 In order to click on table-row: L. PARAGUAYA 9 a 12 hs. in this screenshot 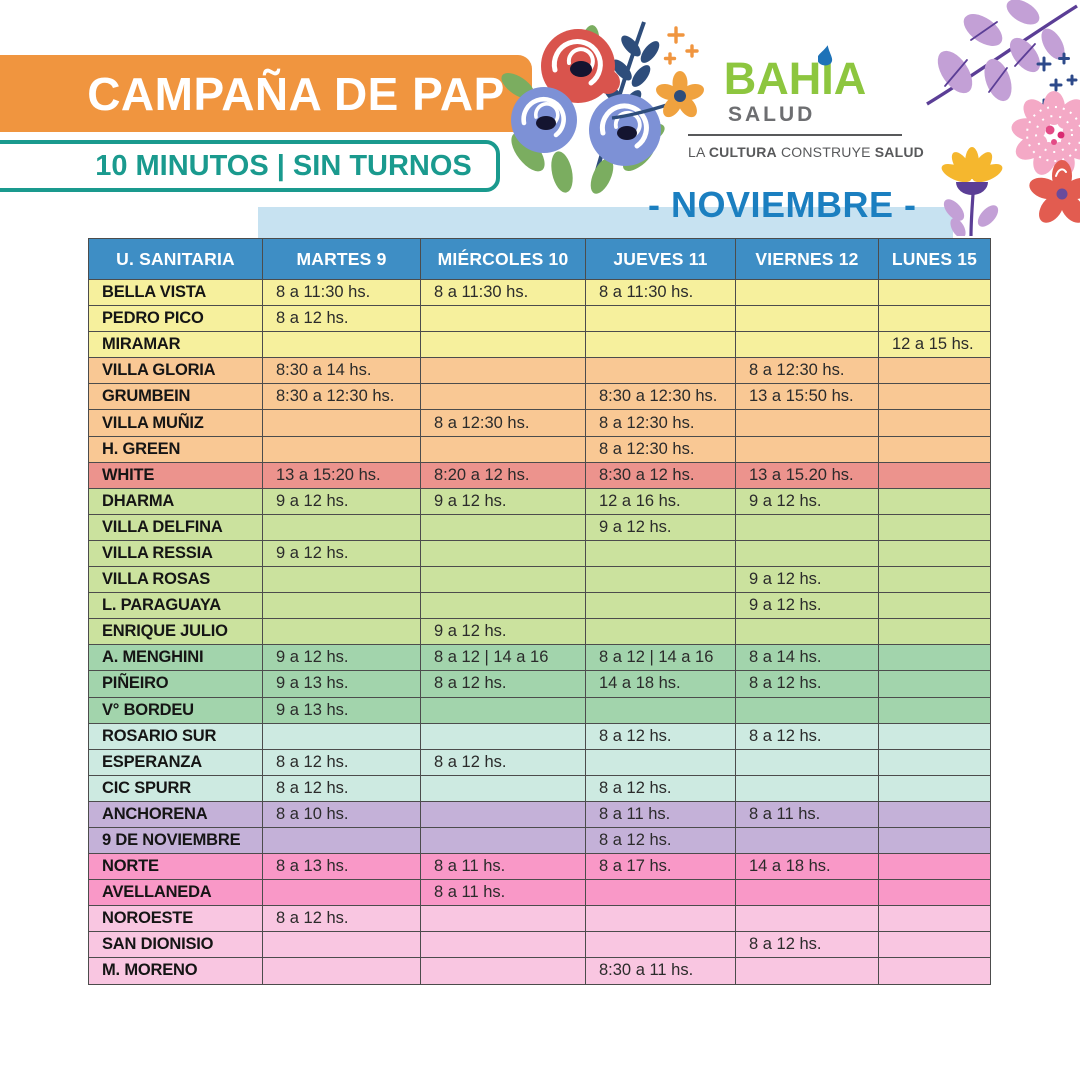, I will do `click(539, 606)`.